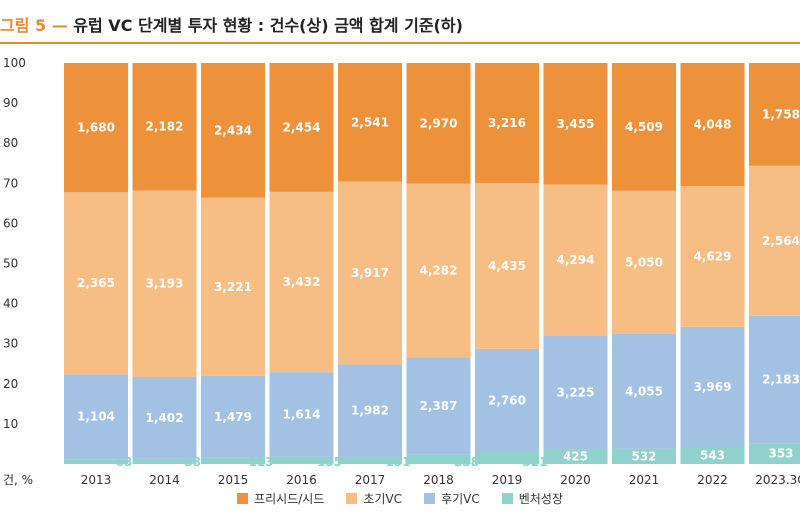  What do you see at coordinates (397, 462) in the screenshot?
I see `data-label-venture: 151` at bounding box center [397, 462].